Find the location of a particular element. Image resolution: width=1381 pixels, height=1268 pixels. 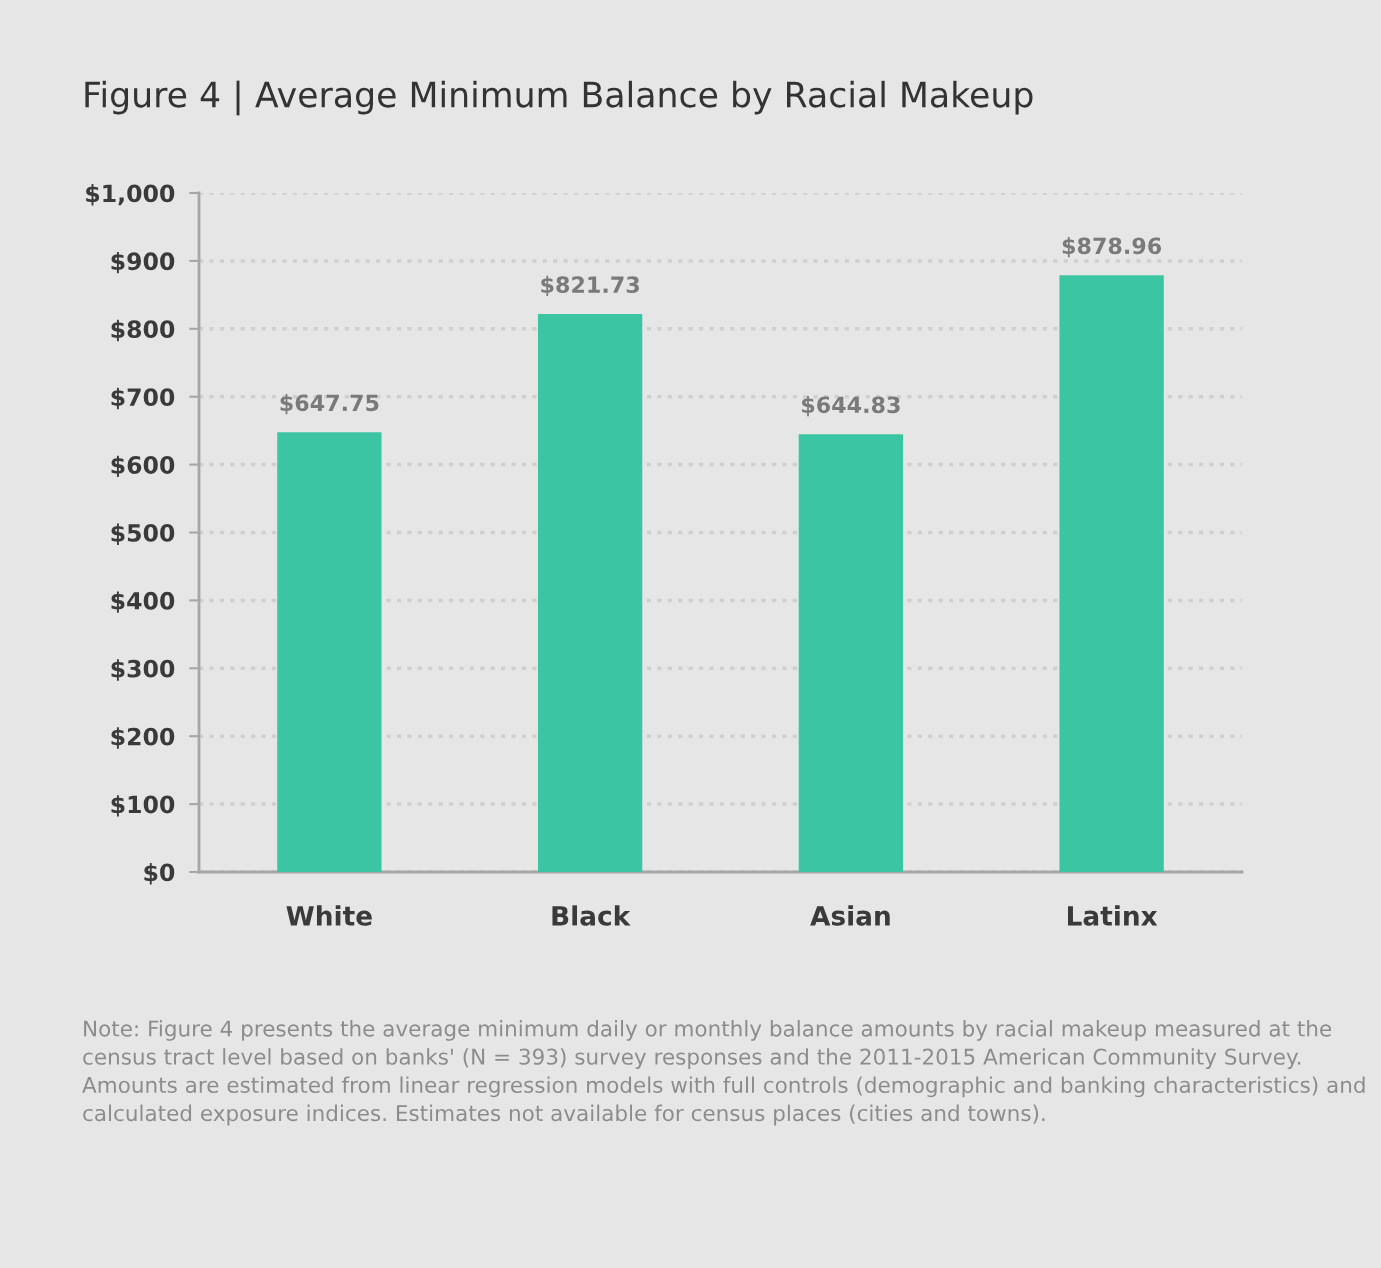

data-label: $644.83 is located at coordinates (851, 406).